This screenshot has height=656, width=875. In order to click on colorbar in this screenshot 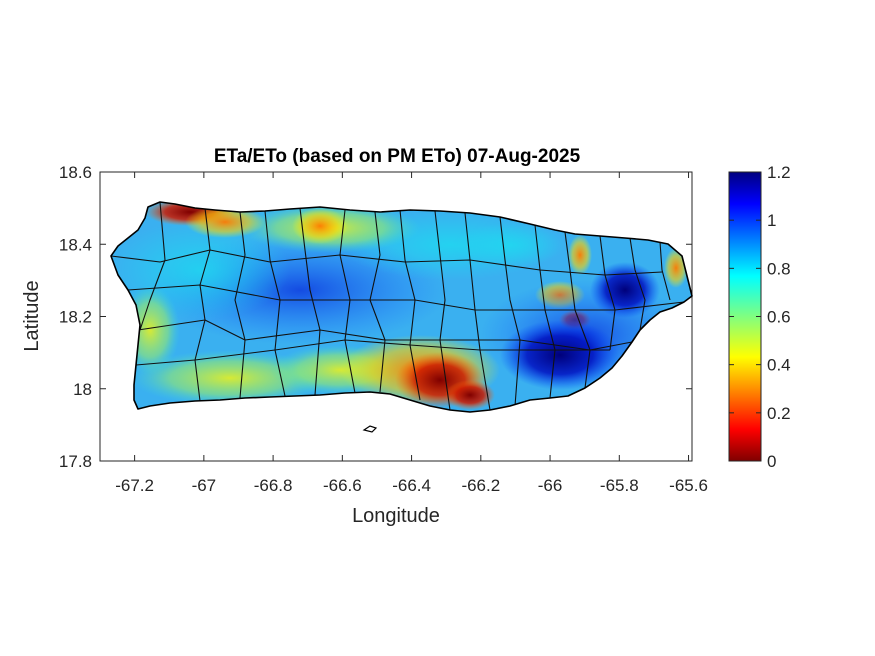, I will do `click(745, 316)`.